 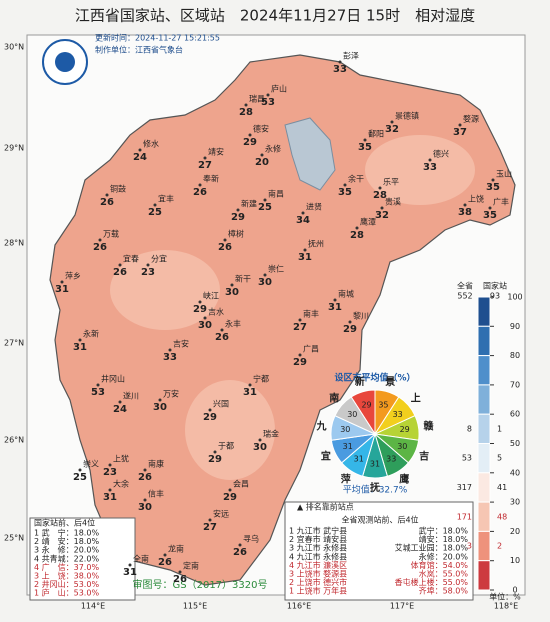 What do you see at coordinates (66, 593) in the screenshot?
I see `rank-row: 1 庐 山：53.0%` at bounding box center [66, 593].